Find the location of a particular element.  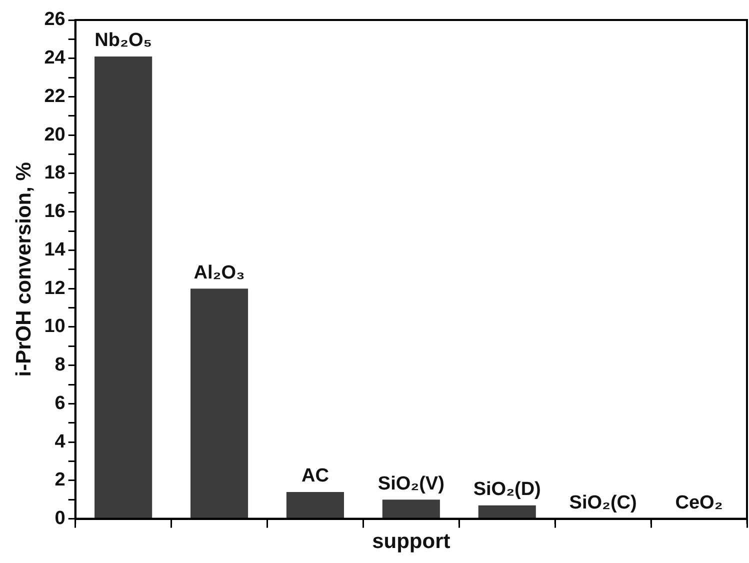

y-tick-label: 8 is located at coordinates (60, 365).